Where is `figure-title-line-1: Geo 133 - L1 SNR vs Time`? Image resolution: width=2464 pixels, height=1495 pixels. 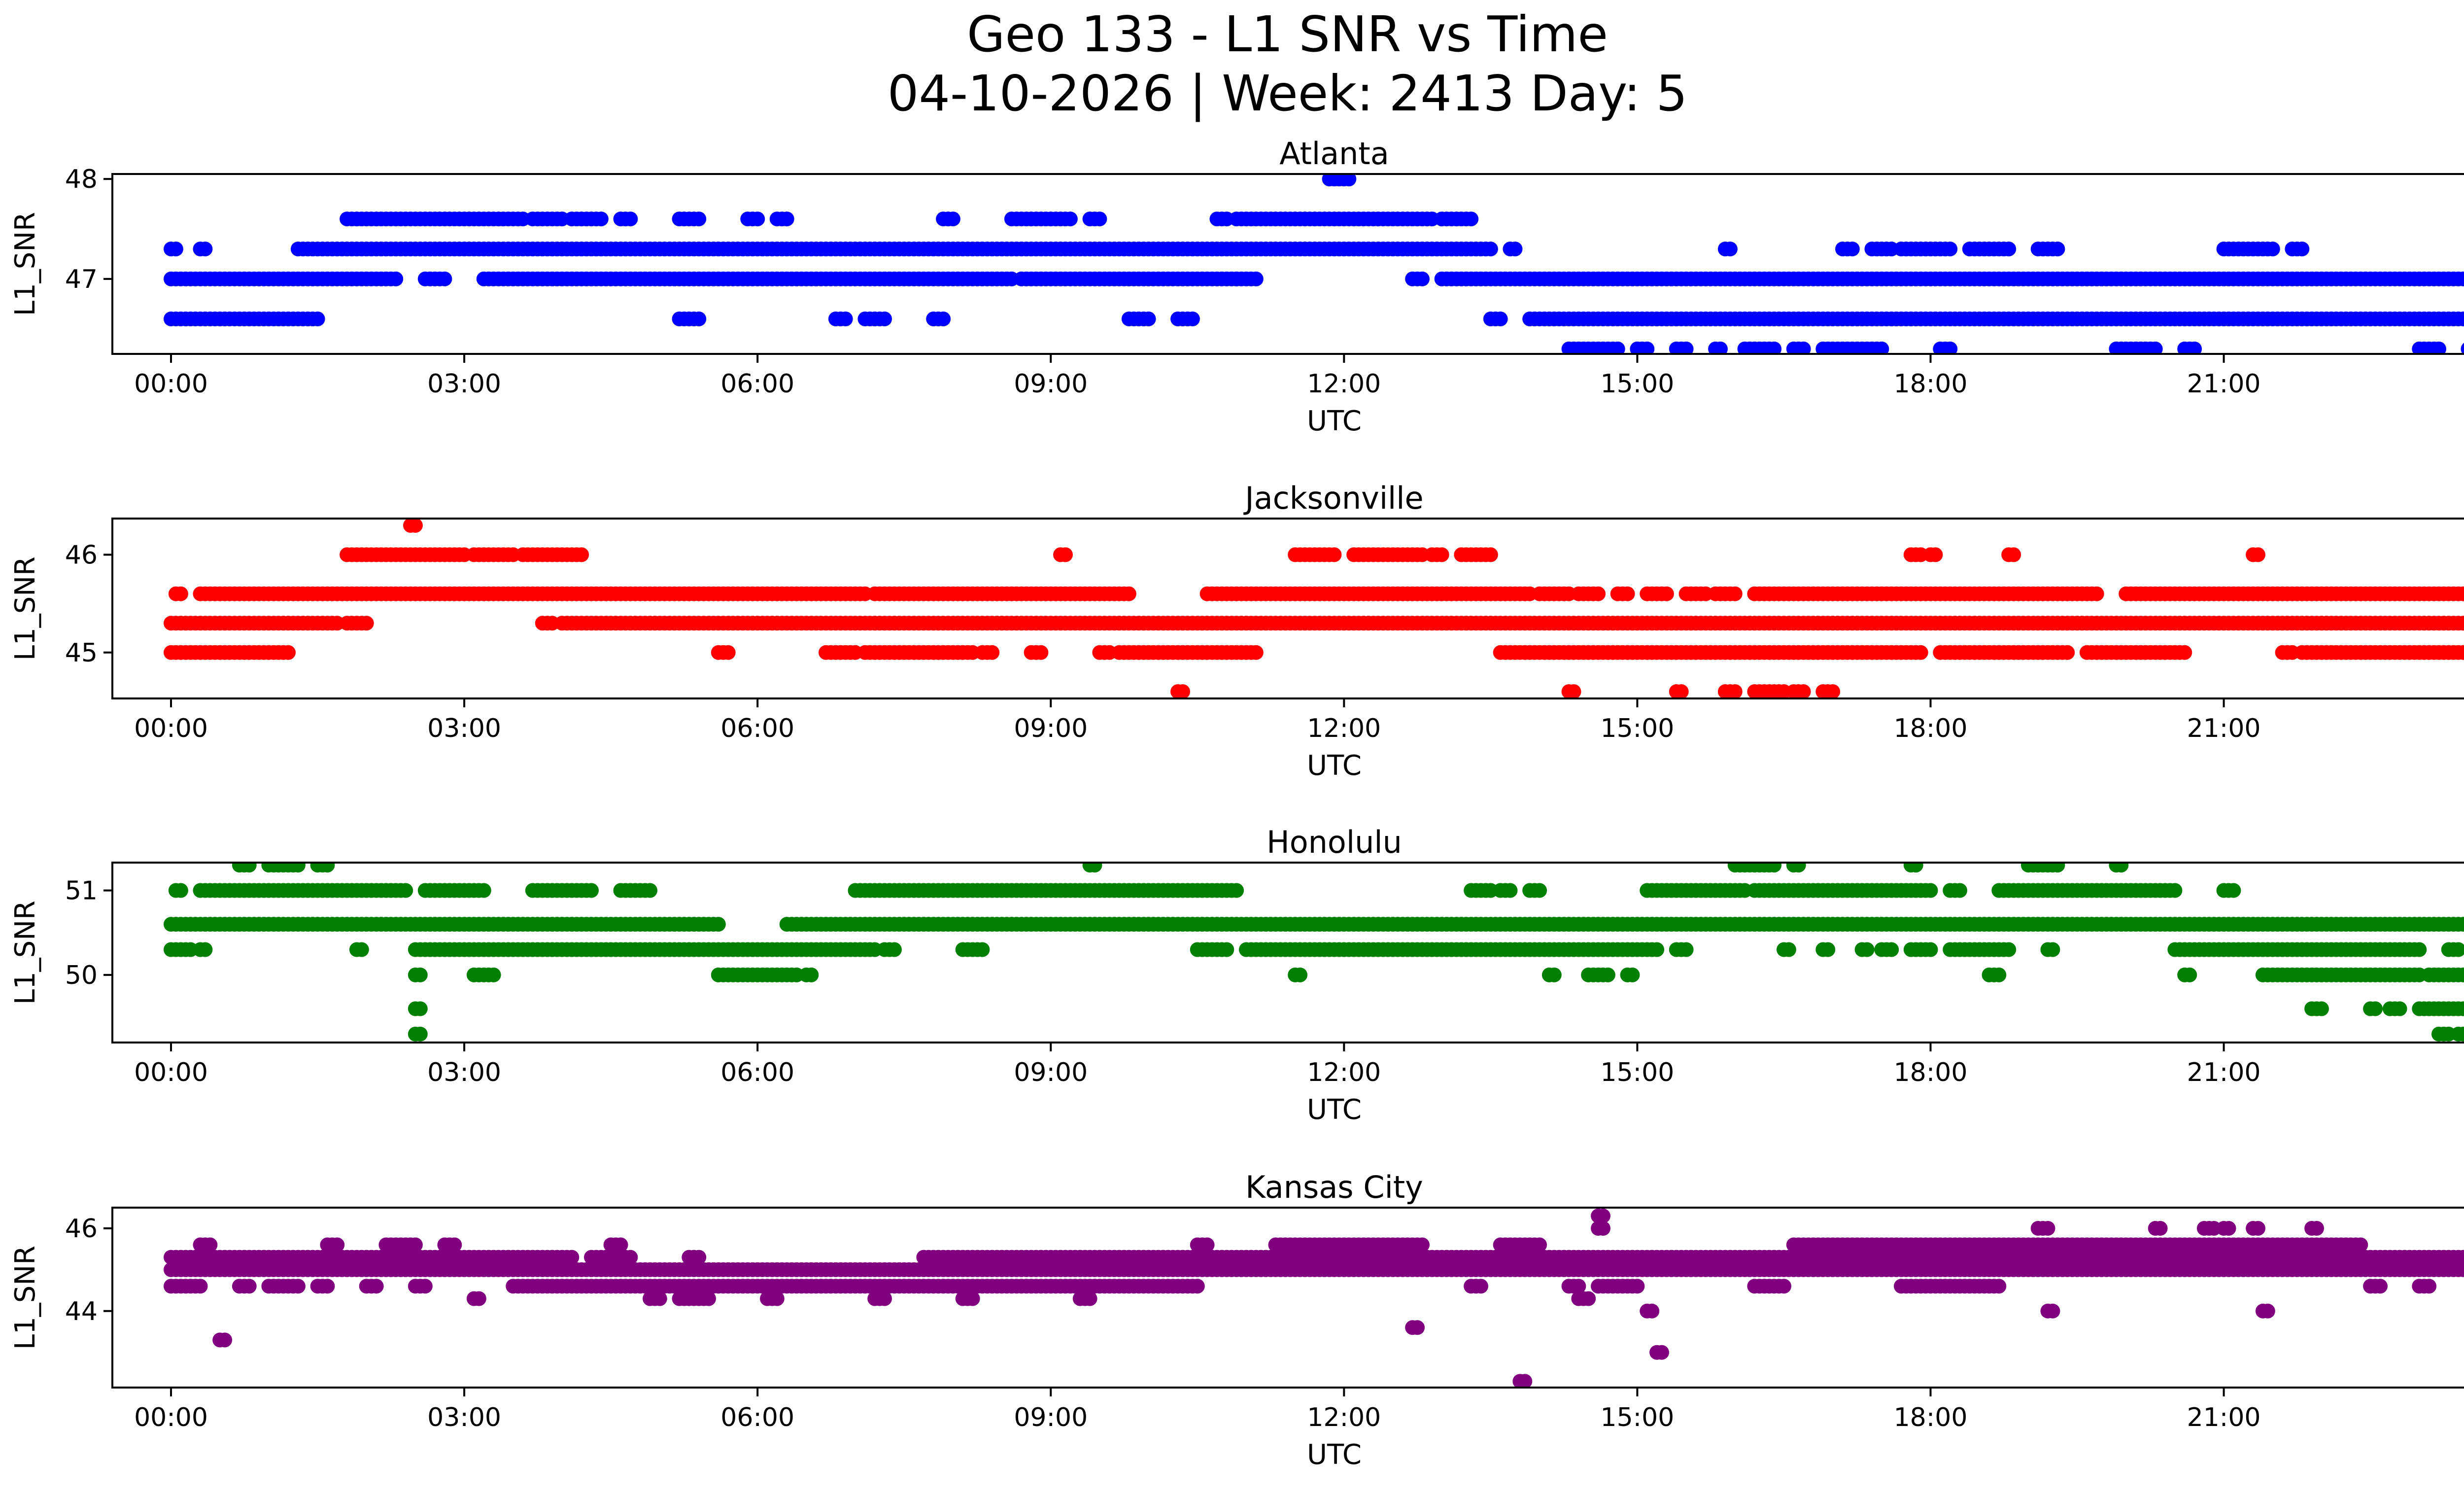
figure-title-line-1: Geo 133 - L1 SNR vs Time is located at coordinates (1287, 34).